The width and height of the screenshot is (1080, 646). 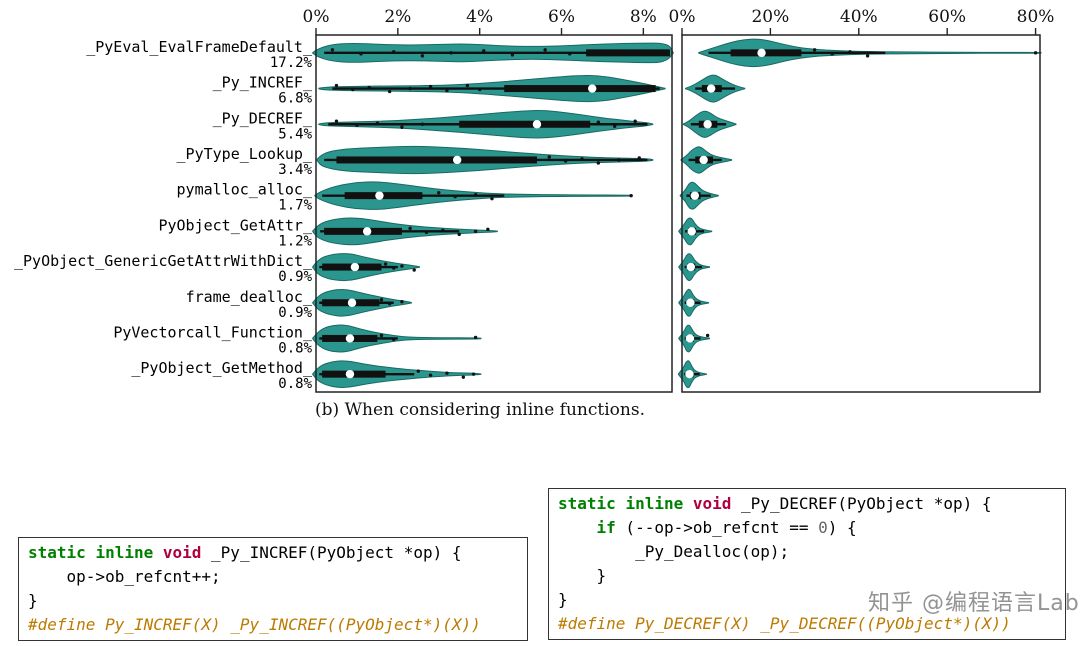 I want to click on row-label-function: _PyEval_EvalFrameDefault_, so click(x=199, y=47).